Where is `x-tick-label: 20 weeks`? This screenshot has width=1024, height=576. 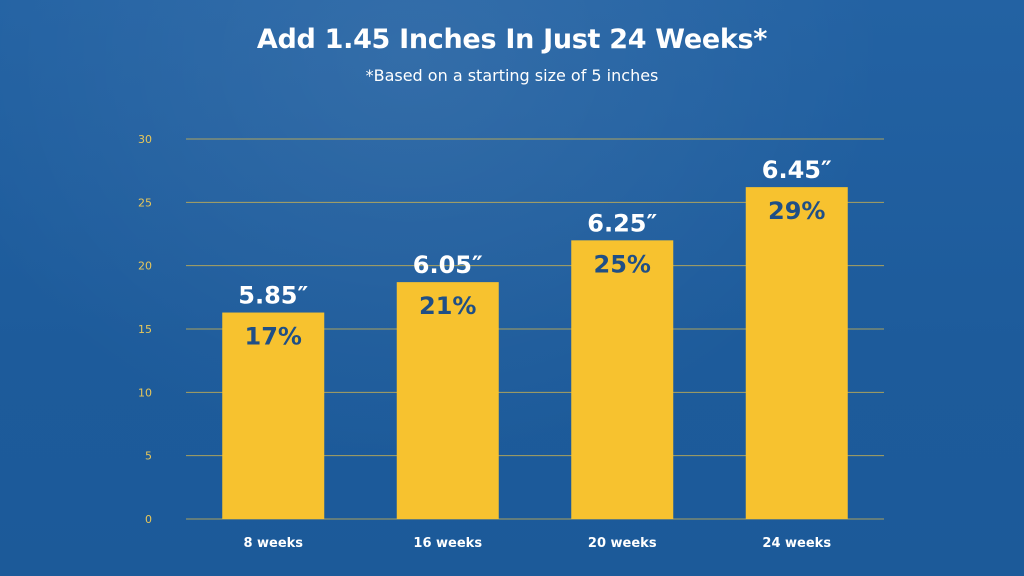
x-tick-label: 20 weeks is located at coordinates (622, 543).